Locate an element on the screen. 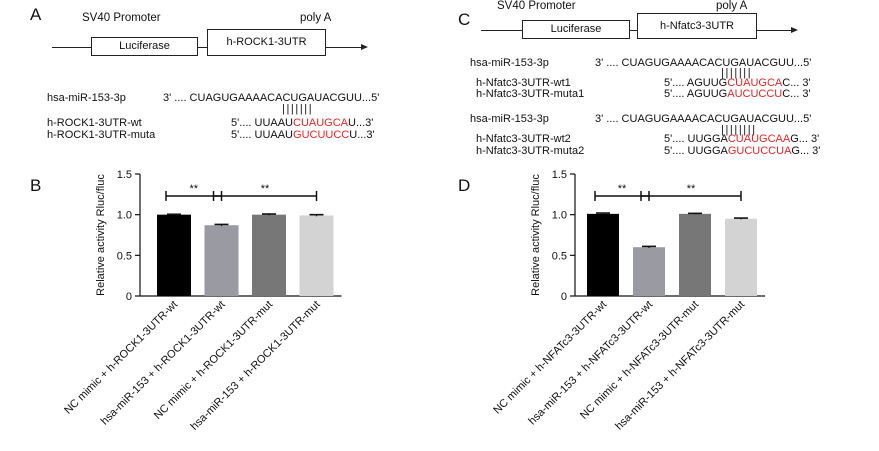 The height and width of the screenshot is (451, 879). mut2-label-c: h-Nfatc3-3UTR-muta2 is located at coordinates (530, 151).